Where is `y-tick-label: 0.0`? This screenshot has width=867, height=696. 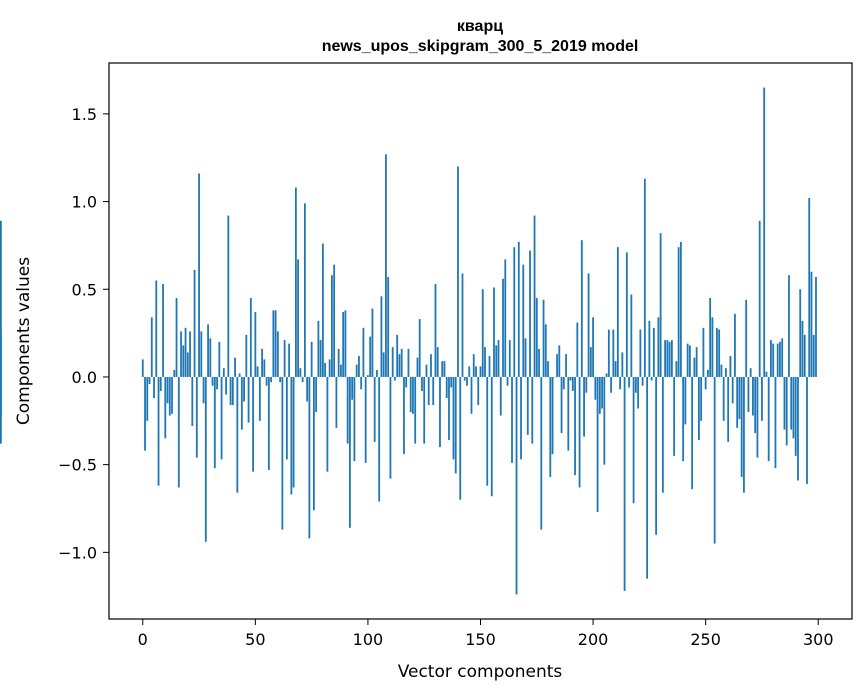 y-tick-label: 0.0 is located at coordinates (84, 377).